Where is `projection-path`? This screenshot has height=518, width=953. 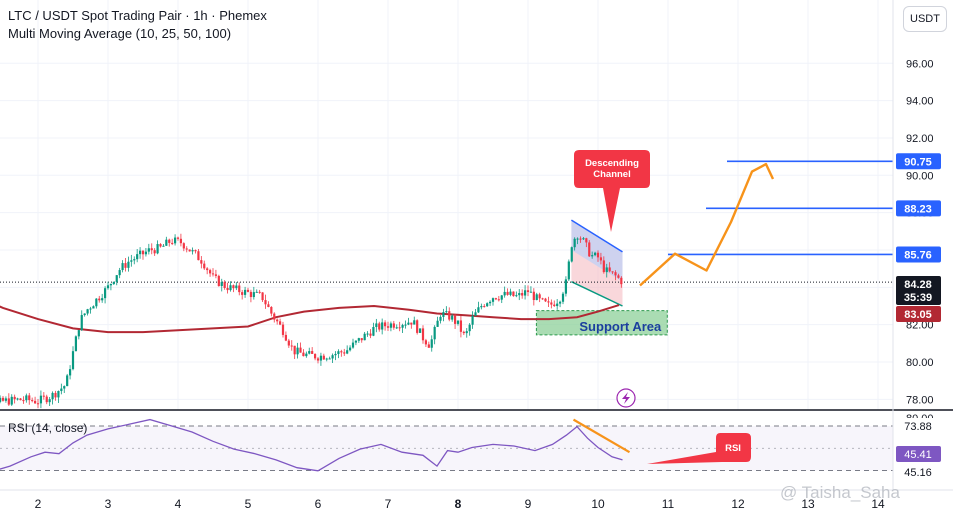 projection-path is located at coordinates (707, 224).